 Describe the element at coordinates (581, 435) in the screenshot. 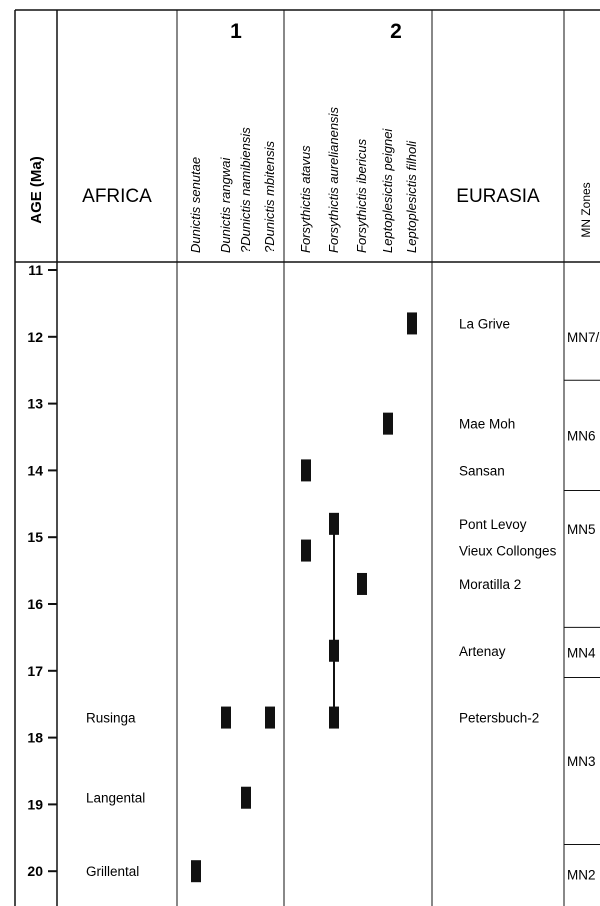

I see `mn-zone-label: MN6` at that location.